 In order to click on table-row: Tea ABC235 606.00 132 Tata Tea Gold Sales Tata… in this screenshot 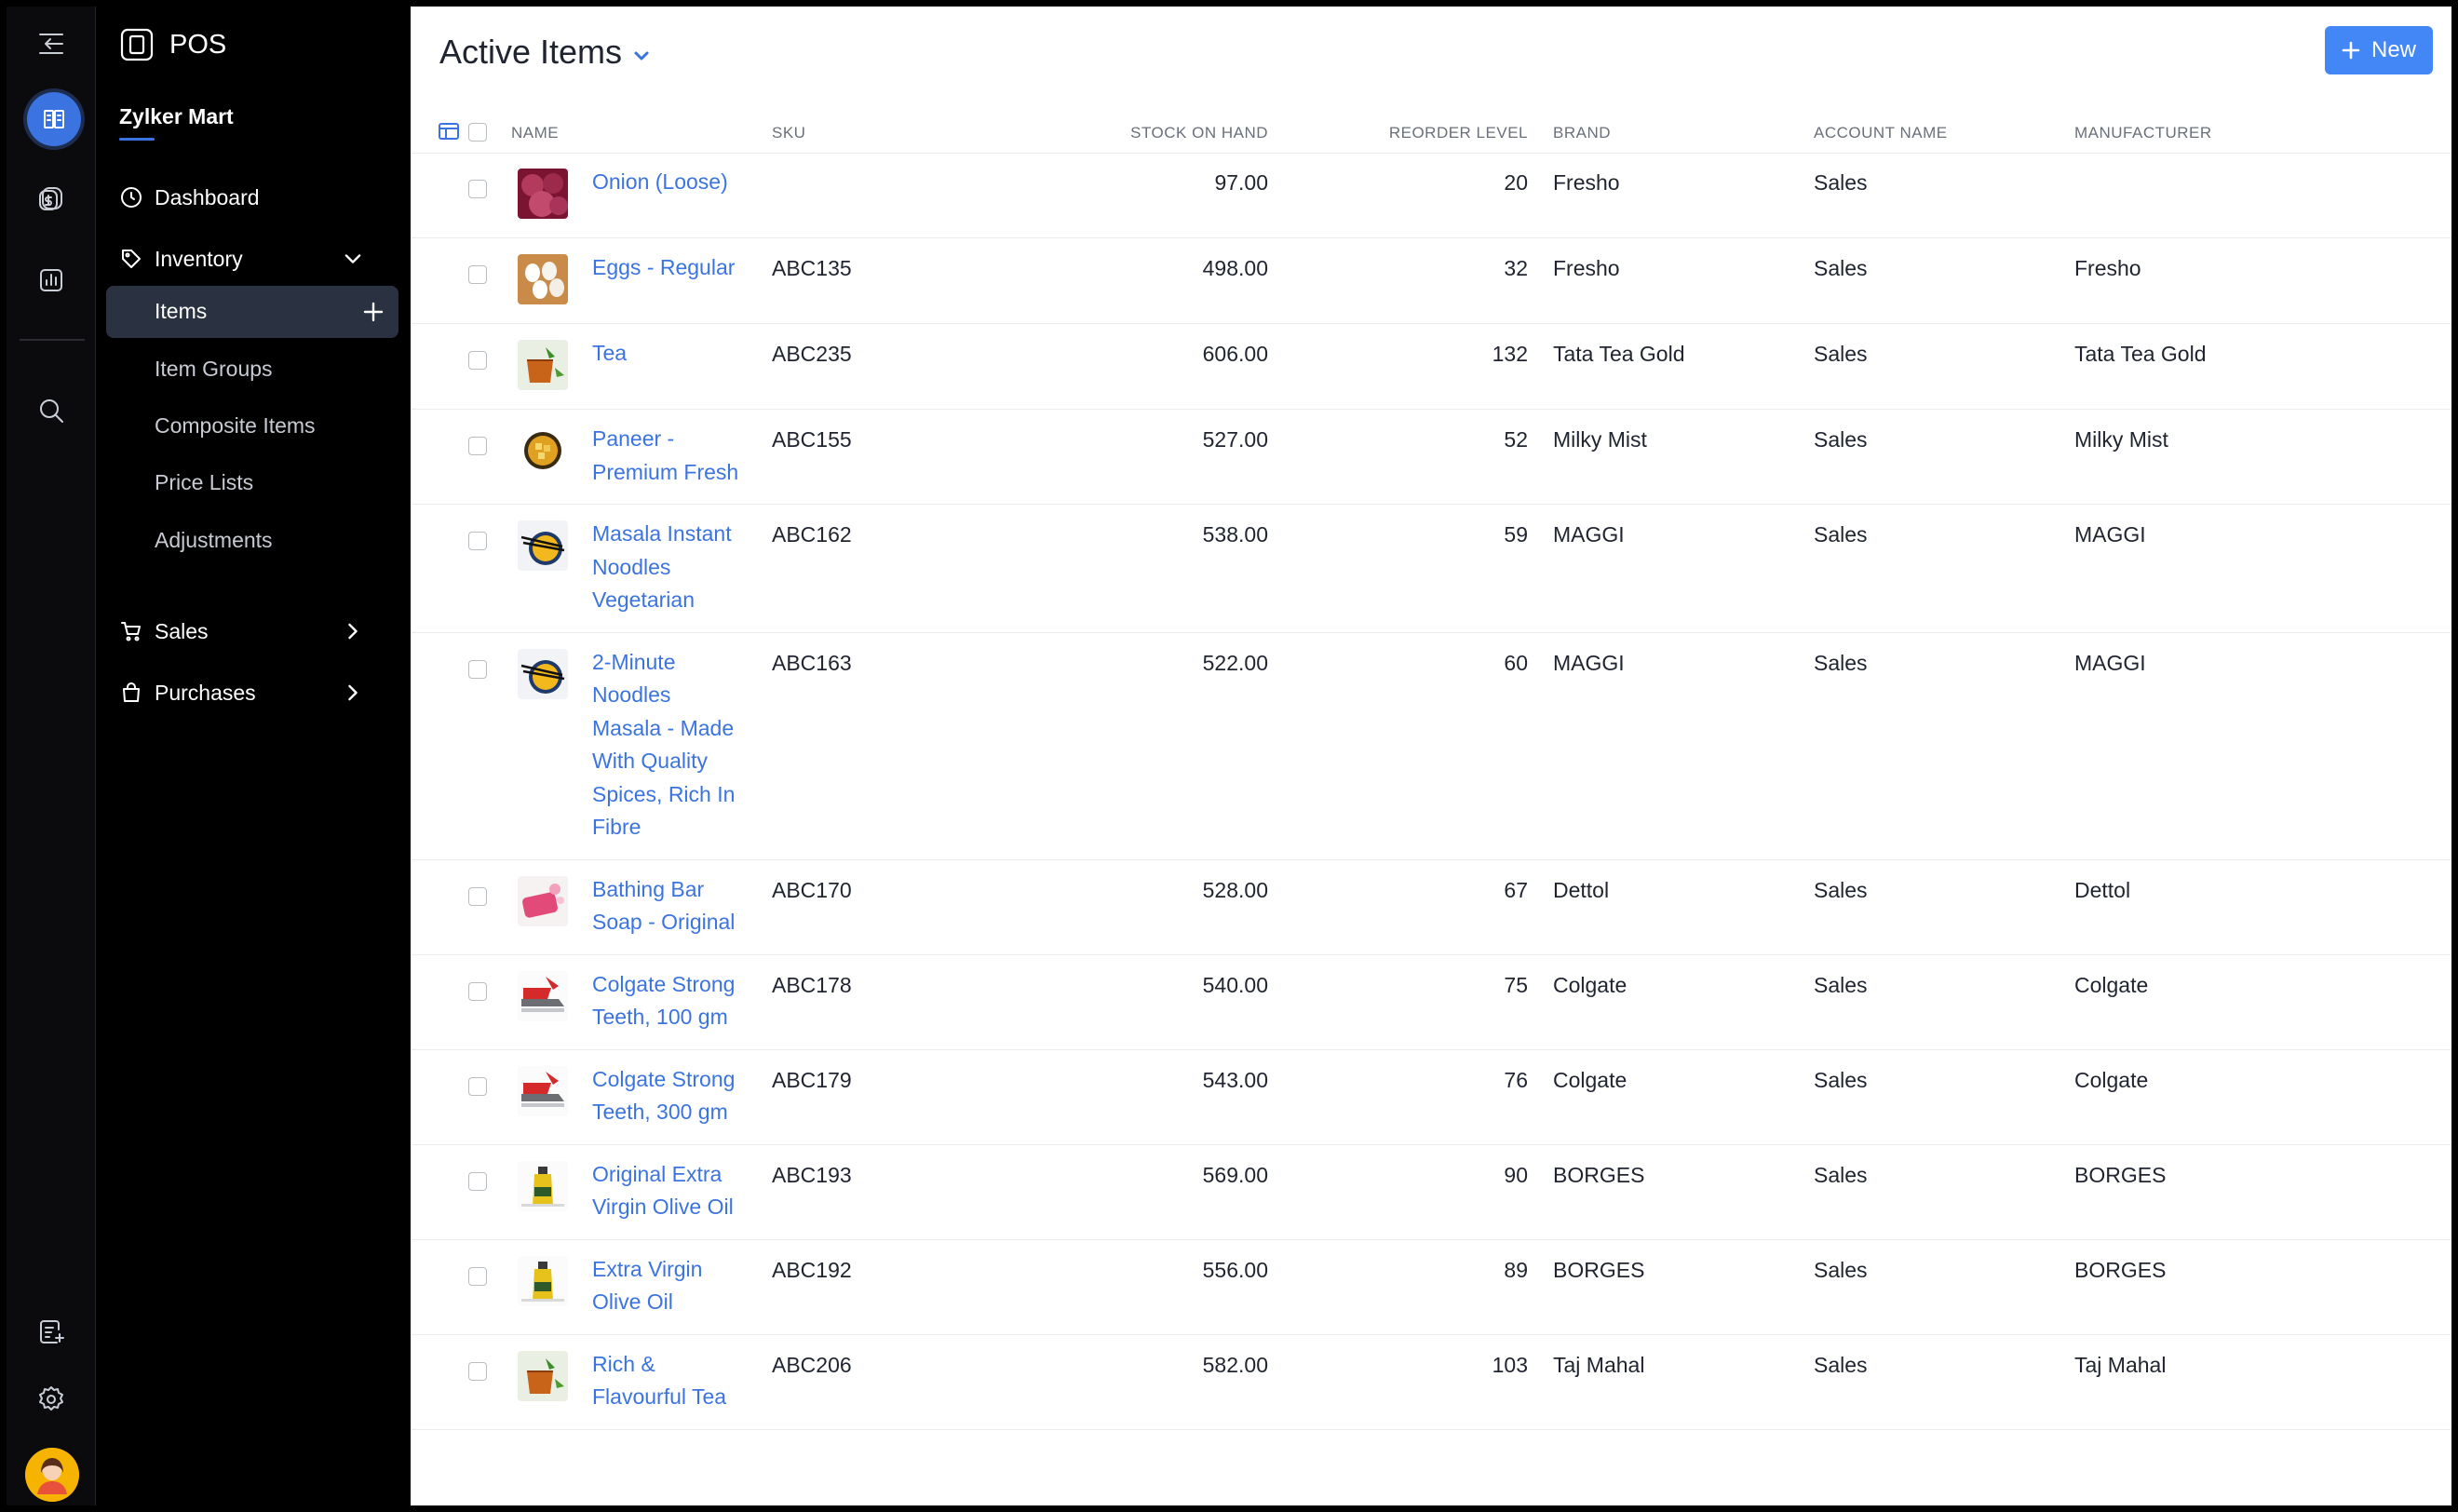, I will do `click(1431, 368)`.